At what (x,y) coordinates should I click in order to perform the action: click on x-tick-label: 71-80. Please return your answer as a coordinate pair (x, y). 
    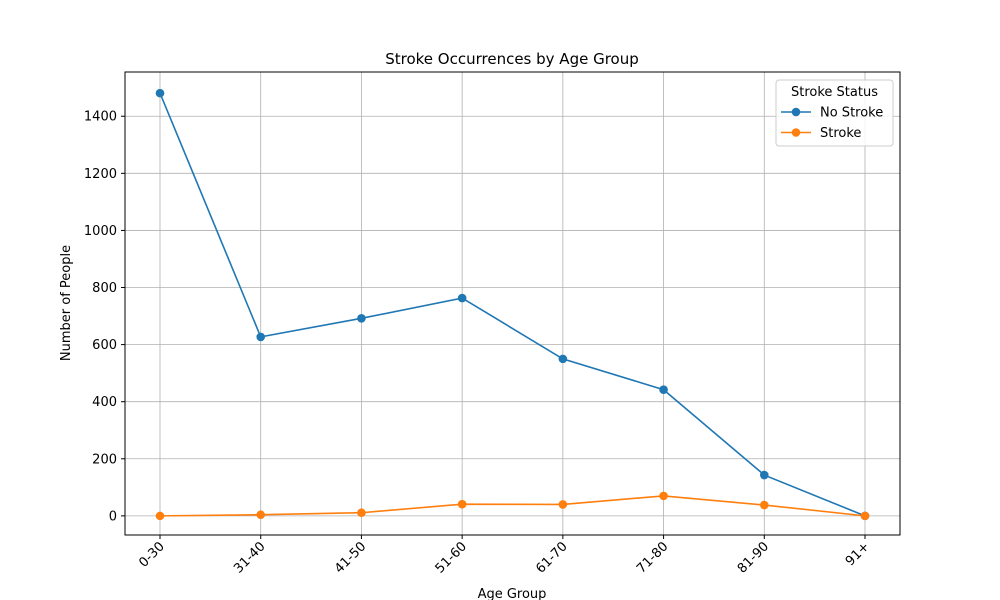
    Looking at the image, I should click on (652, 557).